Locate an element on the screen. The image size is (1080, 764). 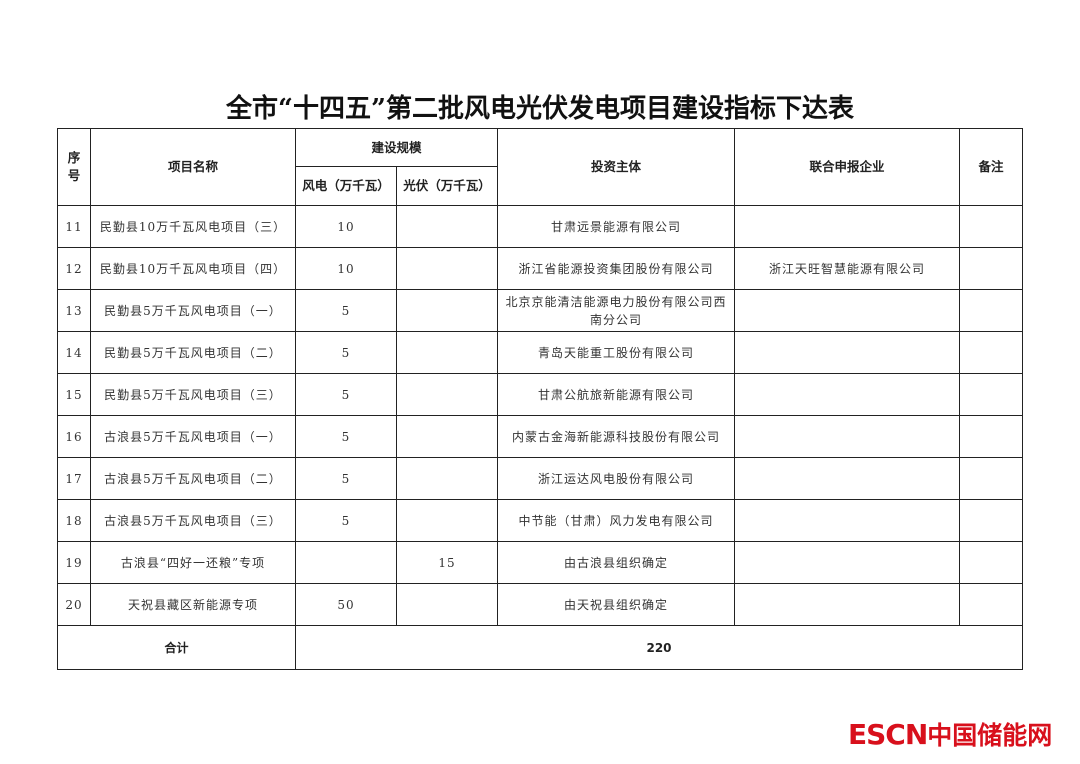
header-remark: 备注 is located at coordinates (991, 167).